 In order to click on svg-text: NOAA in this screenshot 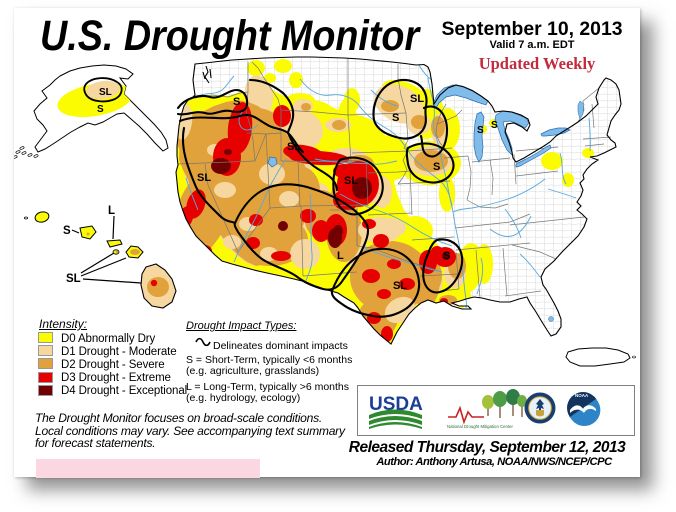, I will do `click(582, 395)`.